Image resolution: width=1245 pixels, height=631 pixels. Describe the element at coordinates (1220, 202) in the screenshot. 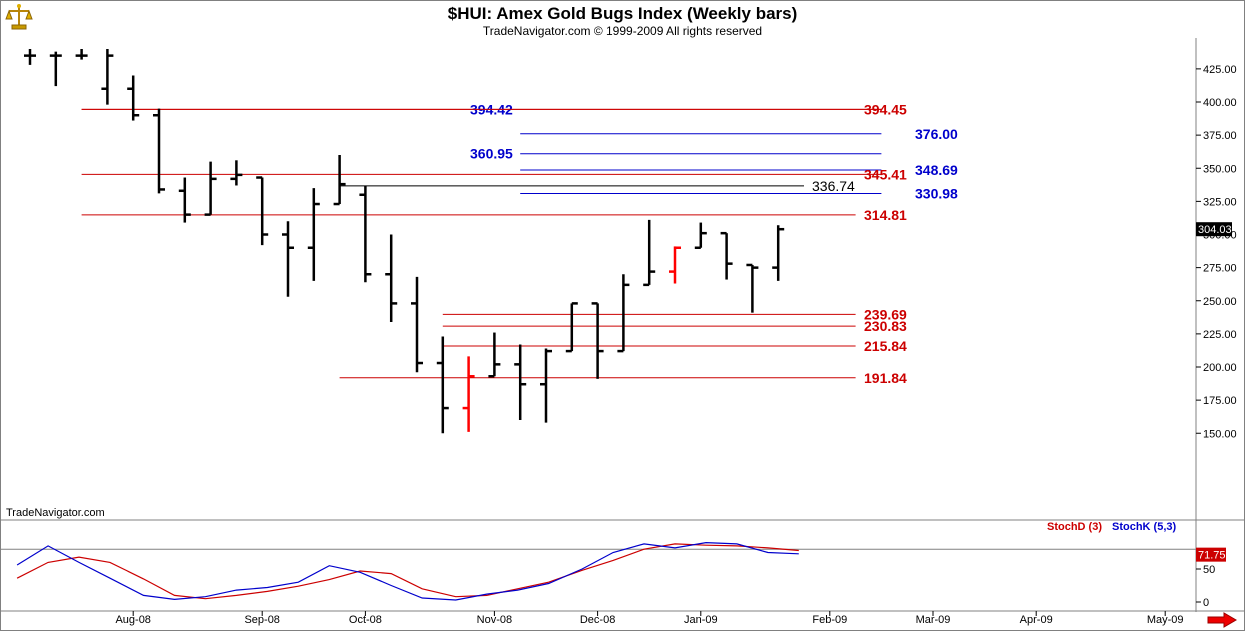

I see `price-ytick-label: 325.00` at that location.